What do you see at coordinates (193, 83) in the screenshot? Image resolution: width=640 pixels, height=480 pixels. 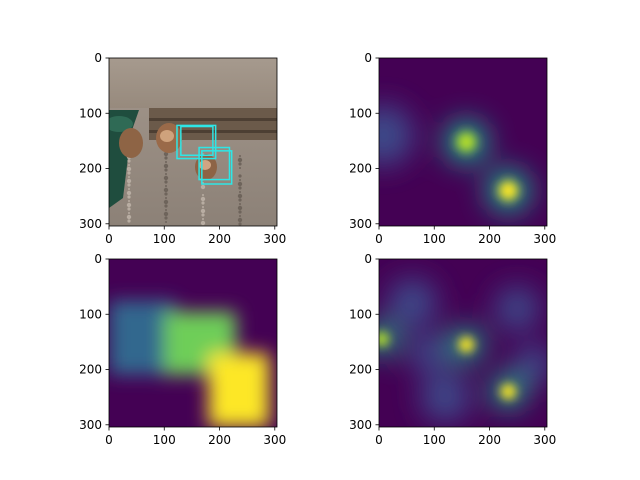 I see `photo-wall` at bounding box center [193, 83].